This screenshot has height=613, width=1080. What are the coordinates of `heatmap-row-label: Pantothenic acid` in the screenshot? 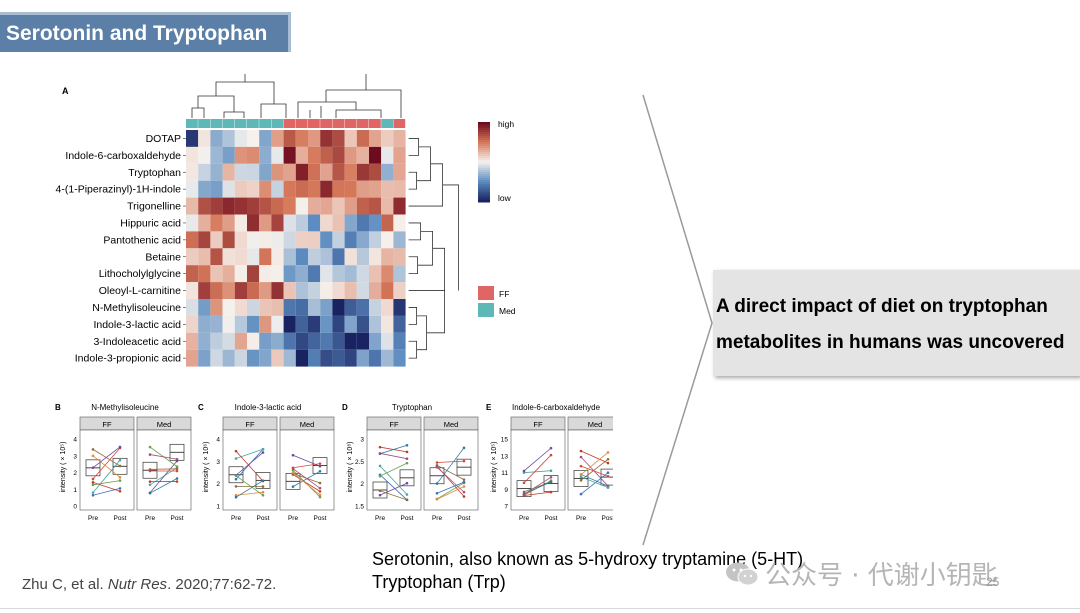 It's located at (142, 240).